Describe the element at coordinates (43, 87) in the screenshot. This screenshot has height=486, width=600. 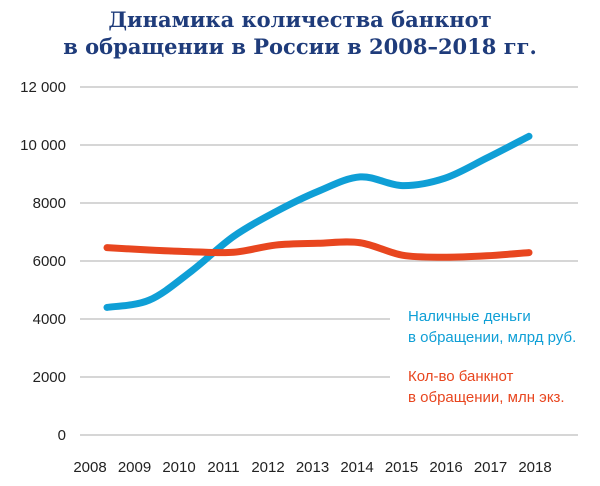
I see `y-tick-label: 12 000` at that location.